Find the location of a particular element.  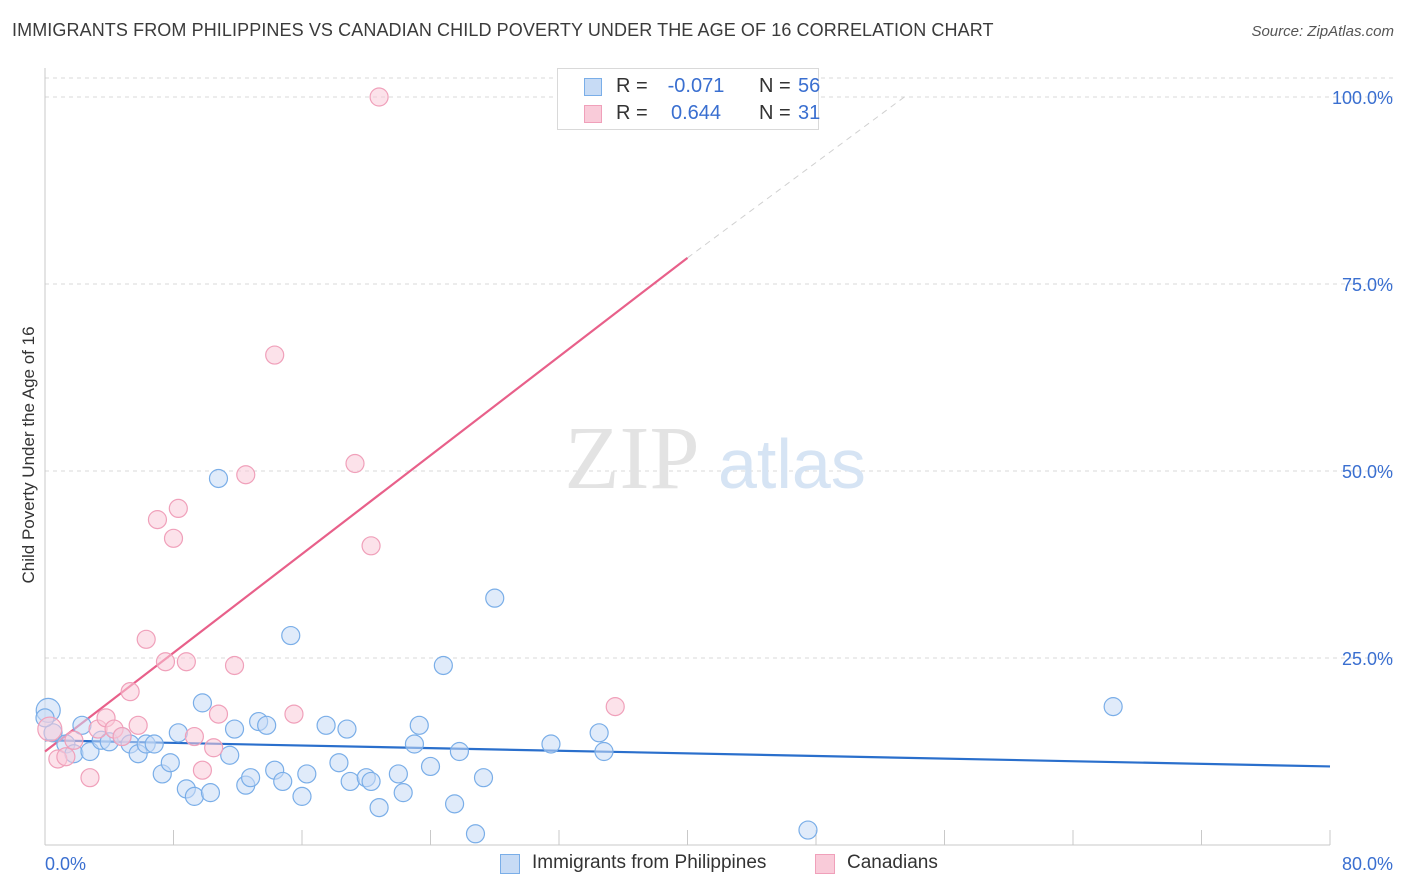

watermark: ZIP atlas is located at coordinates (715, 458).